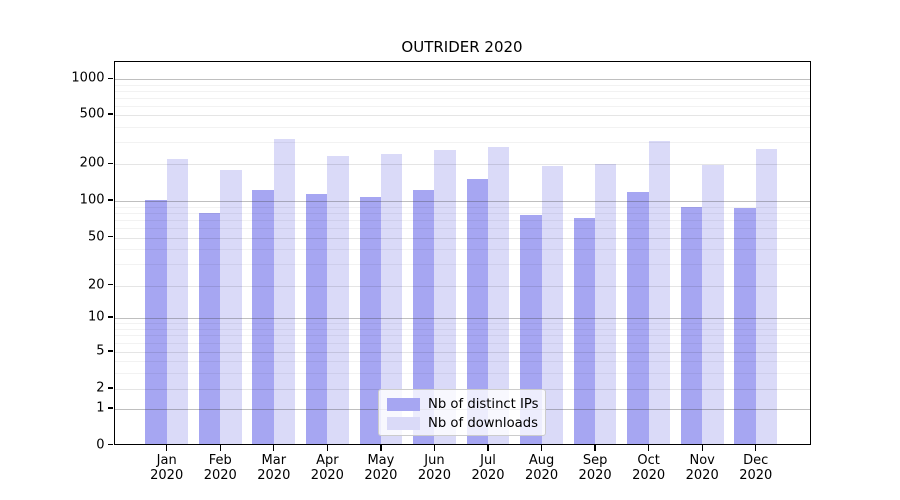 The image size is (900, 500). Describe the element at coordinates (445, 297) in the screenshot. I see `bar-downloads-jun` at that location.